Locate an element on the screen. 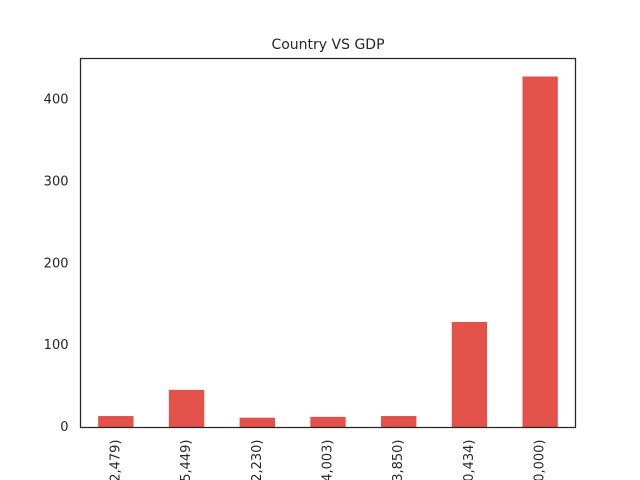 The height and width of the screenshot is (480, 640). y-tick-label: 0 is located at coordinates (64, 427).